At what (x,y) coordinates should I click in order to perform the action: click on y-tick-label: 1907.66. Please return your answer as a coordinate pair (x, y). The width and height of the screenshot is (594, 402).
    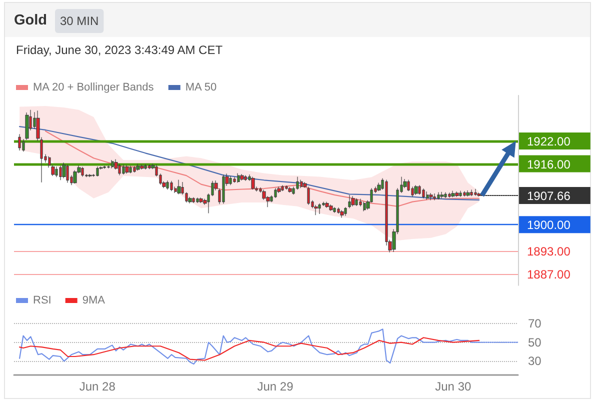
    Looking at the image, I should click on (549, 195).